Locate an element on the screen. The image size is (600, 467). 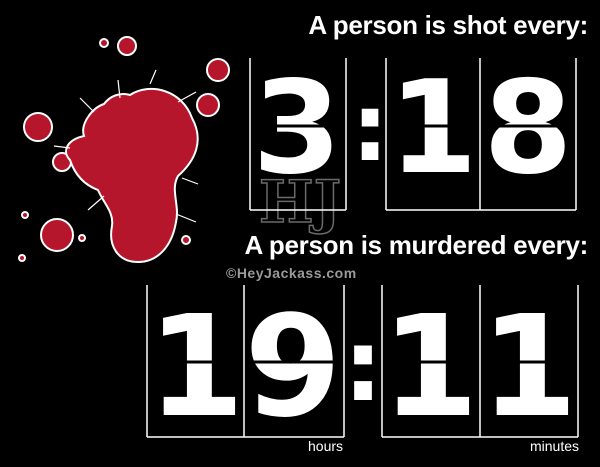
minutes-label: minutes is located at coordinates (555, 446).